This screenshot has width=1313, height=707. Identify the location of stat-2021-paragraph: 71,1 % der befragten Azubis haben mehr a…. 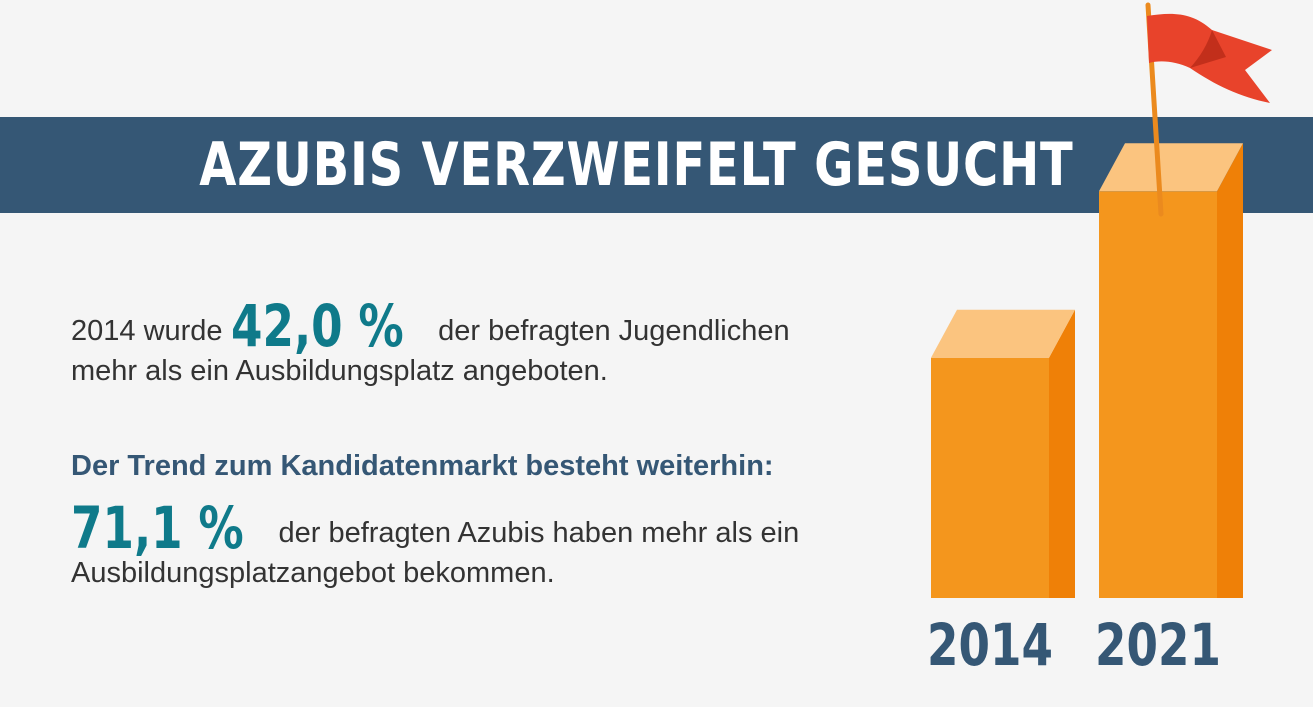
(435, 543).